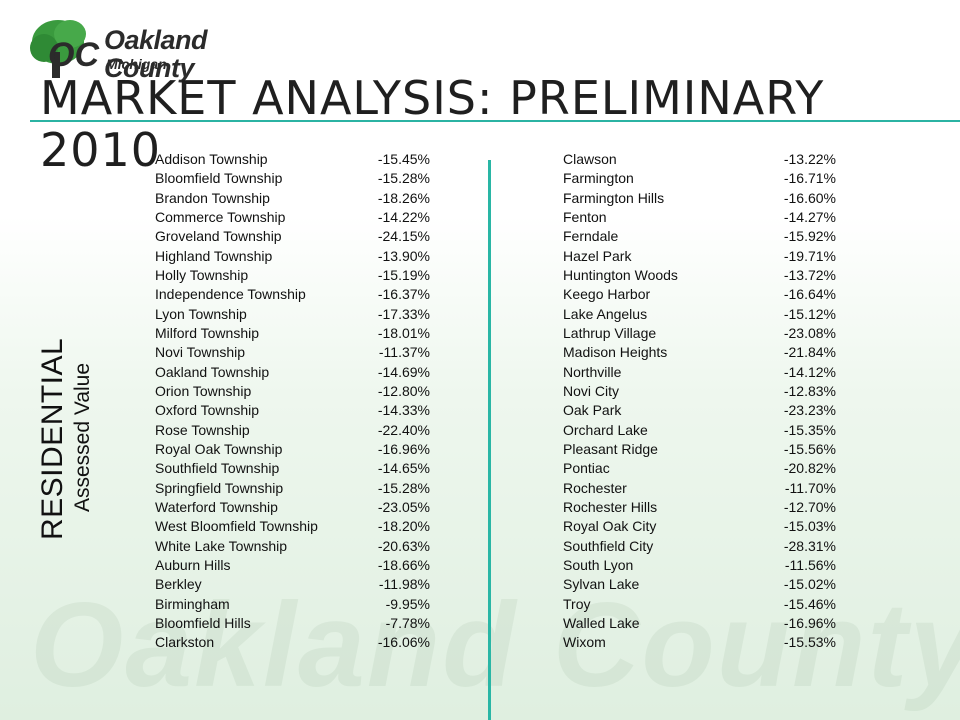 This screenshot has height=720, width=960. I want to click on logo-sub-text: Michigan, so click(136, 64).